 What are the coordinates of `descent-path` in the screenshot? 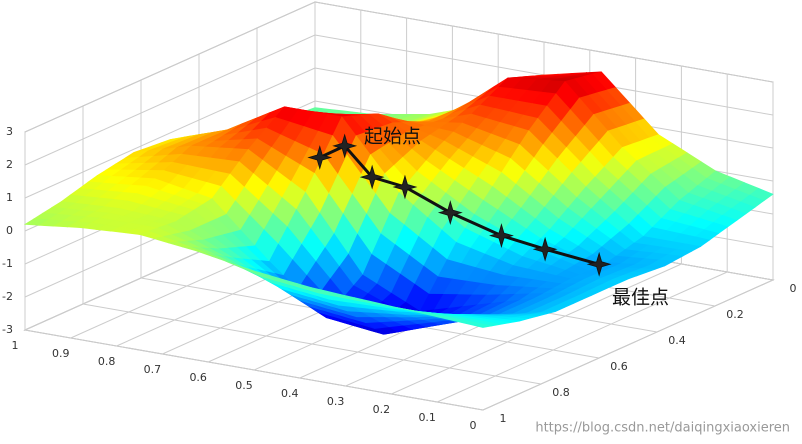 It's located at (459, 205).